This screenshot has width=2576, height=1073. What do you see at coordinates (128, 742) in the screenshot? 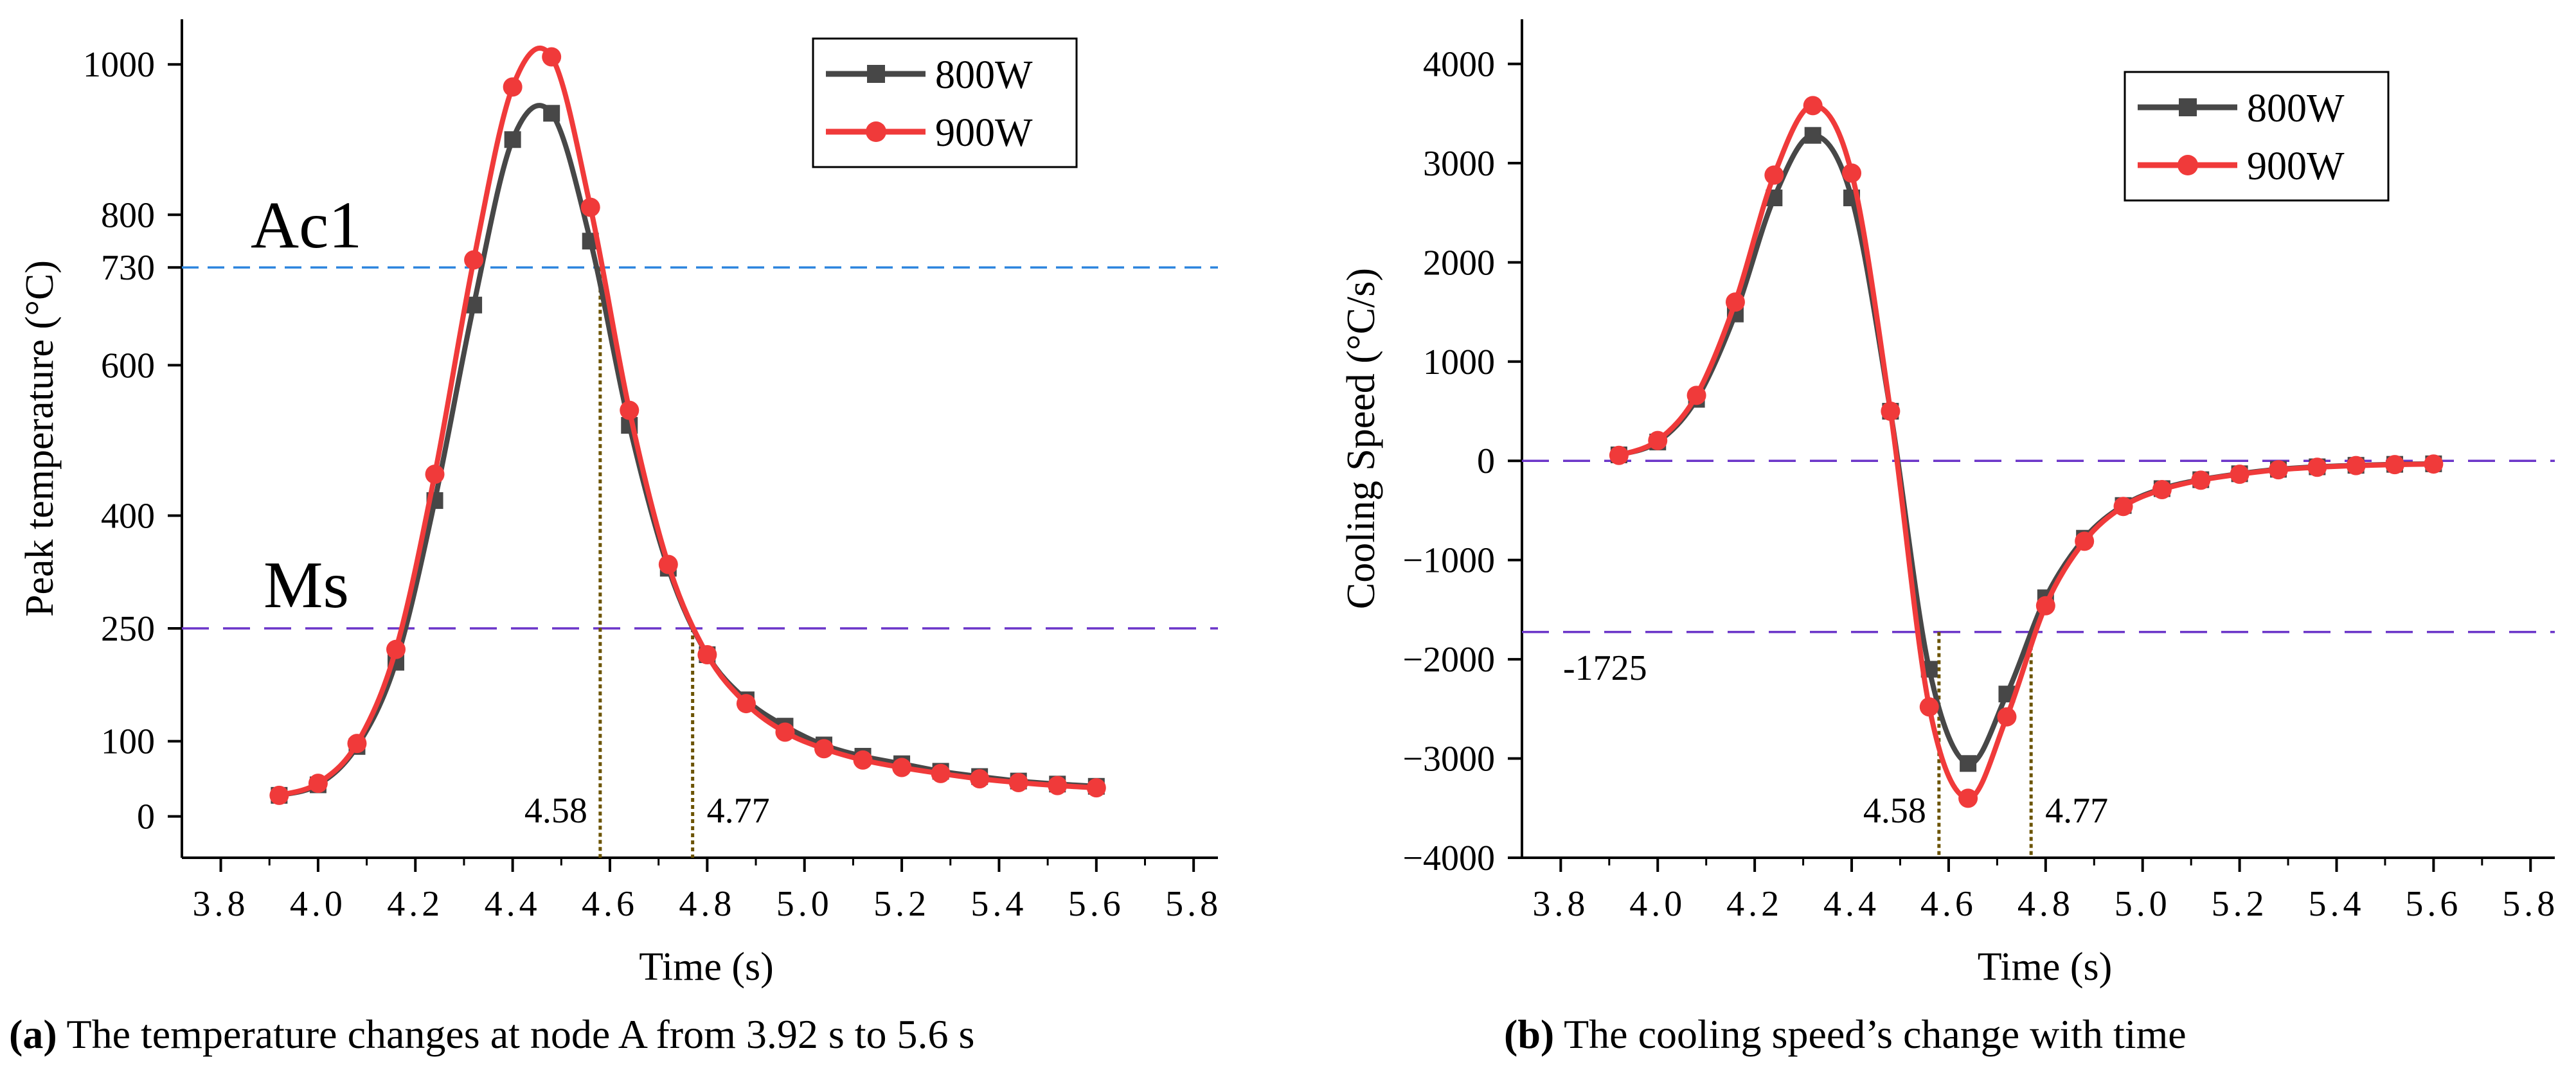
I see `y-tick-label: 100` at bounding box center [128, 742].